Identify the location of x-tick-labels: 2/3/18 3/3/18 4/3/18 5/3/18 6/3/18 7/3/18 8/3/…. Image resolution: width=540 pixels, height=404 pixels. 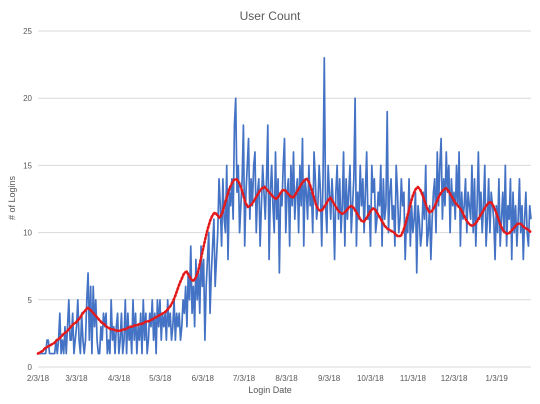
(267, 378).